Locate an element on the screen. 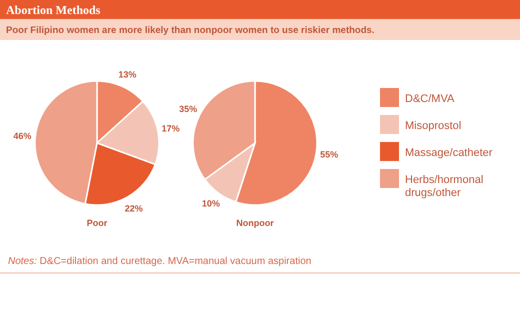  legend-label: Massage/catheter is located at coordinates (449, 153).